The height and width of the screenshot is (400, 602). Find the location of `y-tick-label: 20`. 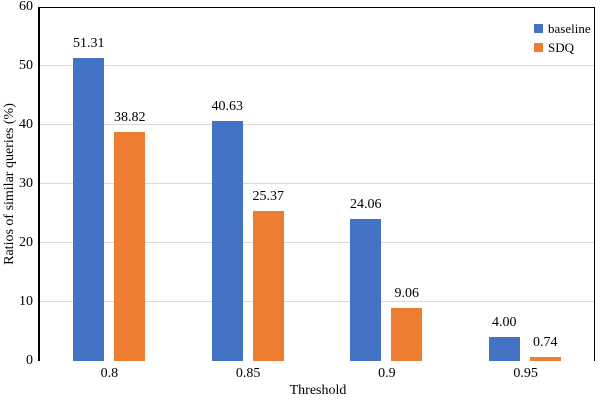

y-tick-label: 20 is located at coordinates (26, 242).